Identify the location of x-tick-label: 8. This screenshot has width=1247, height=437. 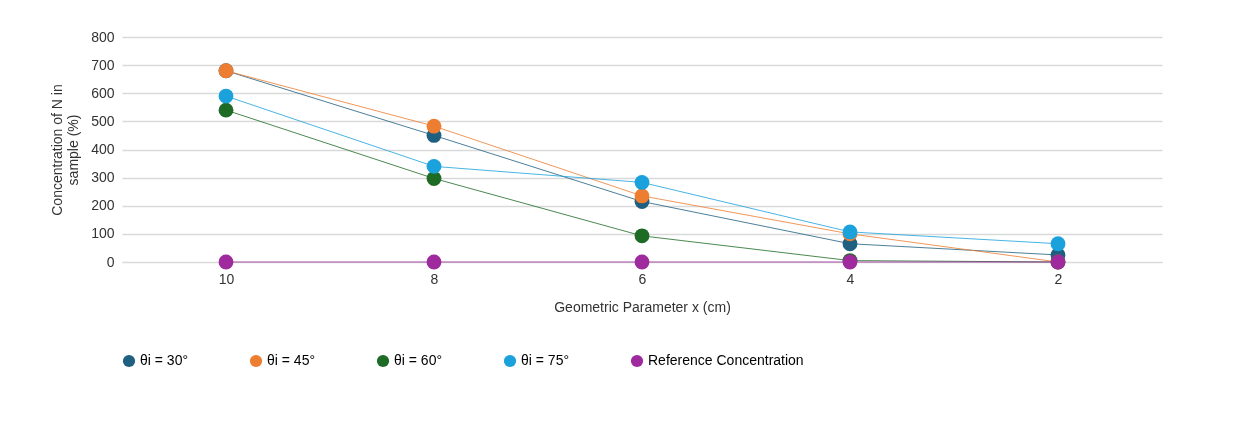
(434, 278).